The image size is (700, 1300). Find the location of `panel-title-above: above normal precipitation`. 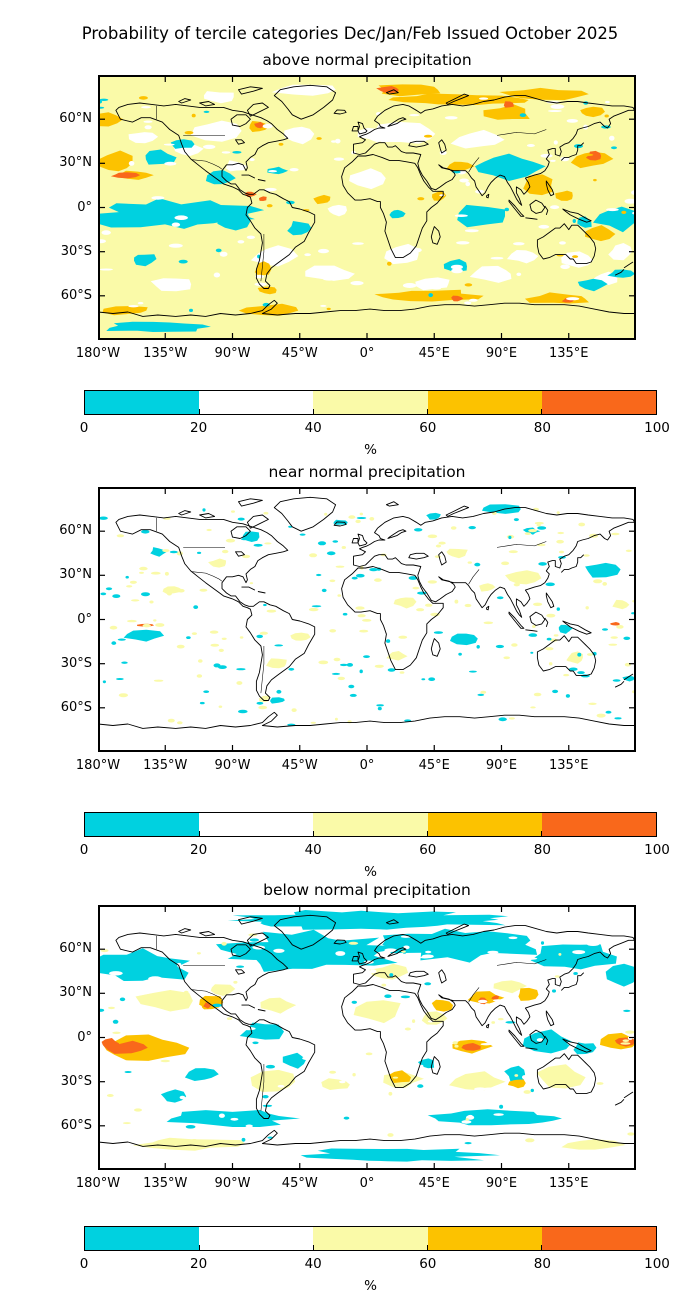

panel-title-above: above normal precipitation is located at coordinates (367, 60).